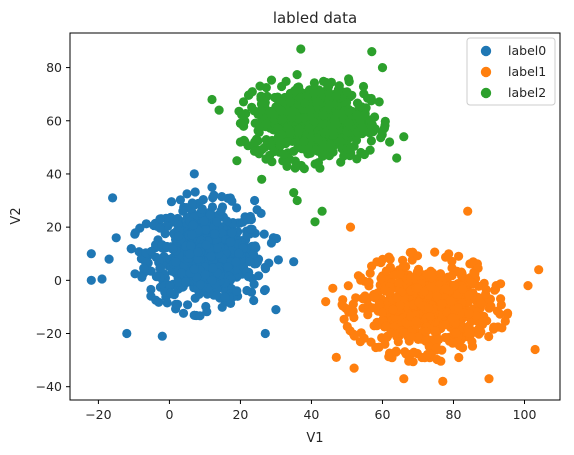  I want to click on x-tick-label: 100, so click(525, 414).